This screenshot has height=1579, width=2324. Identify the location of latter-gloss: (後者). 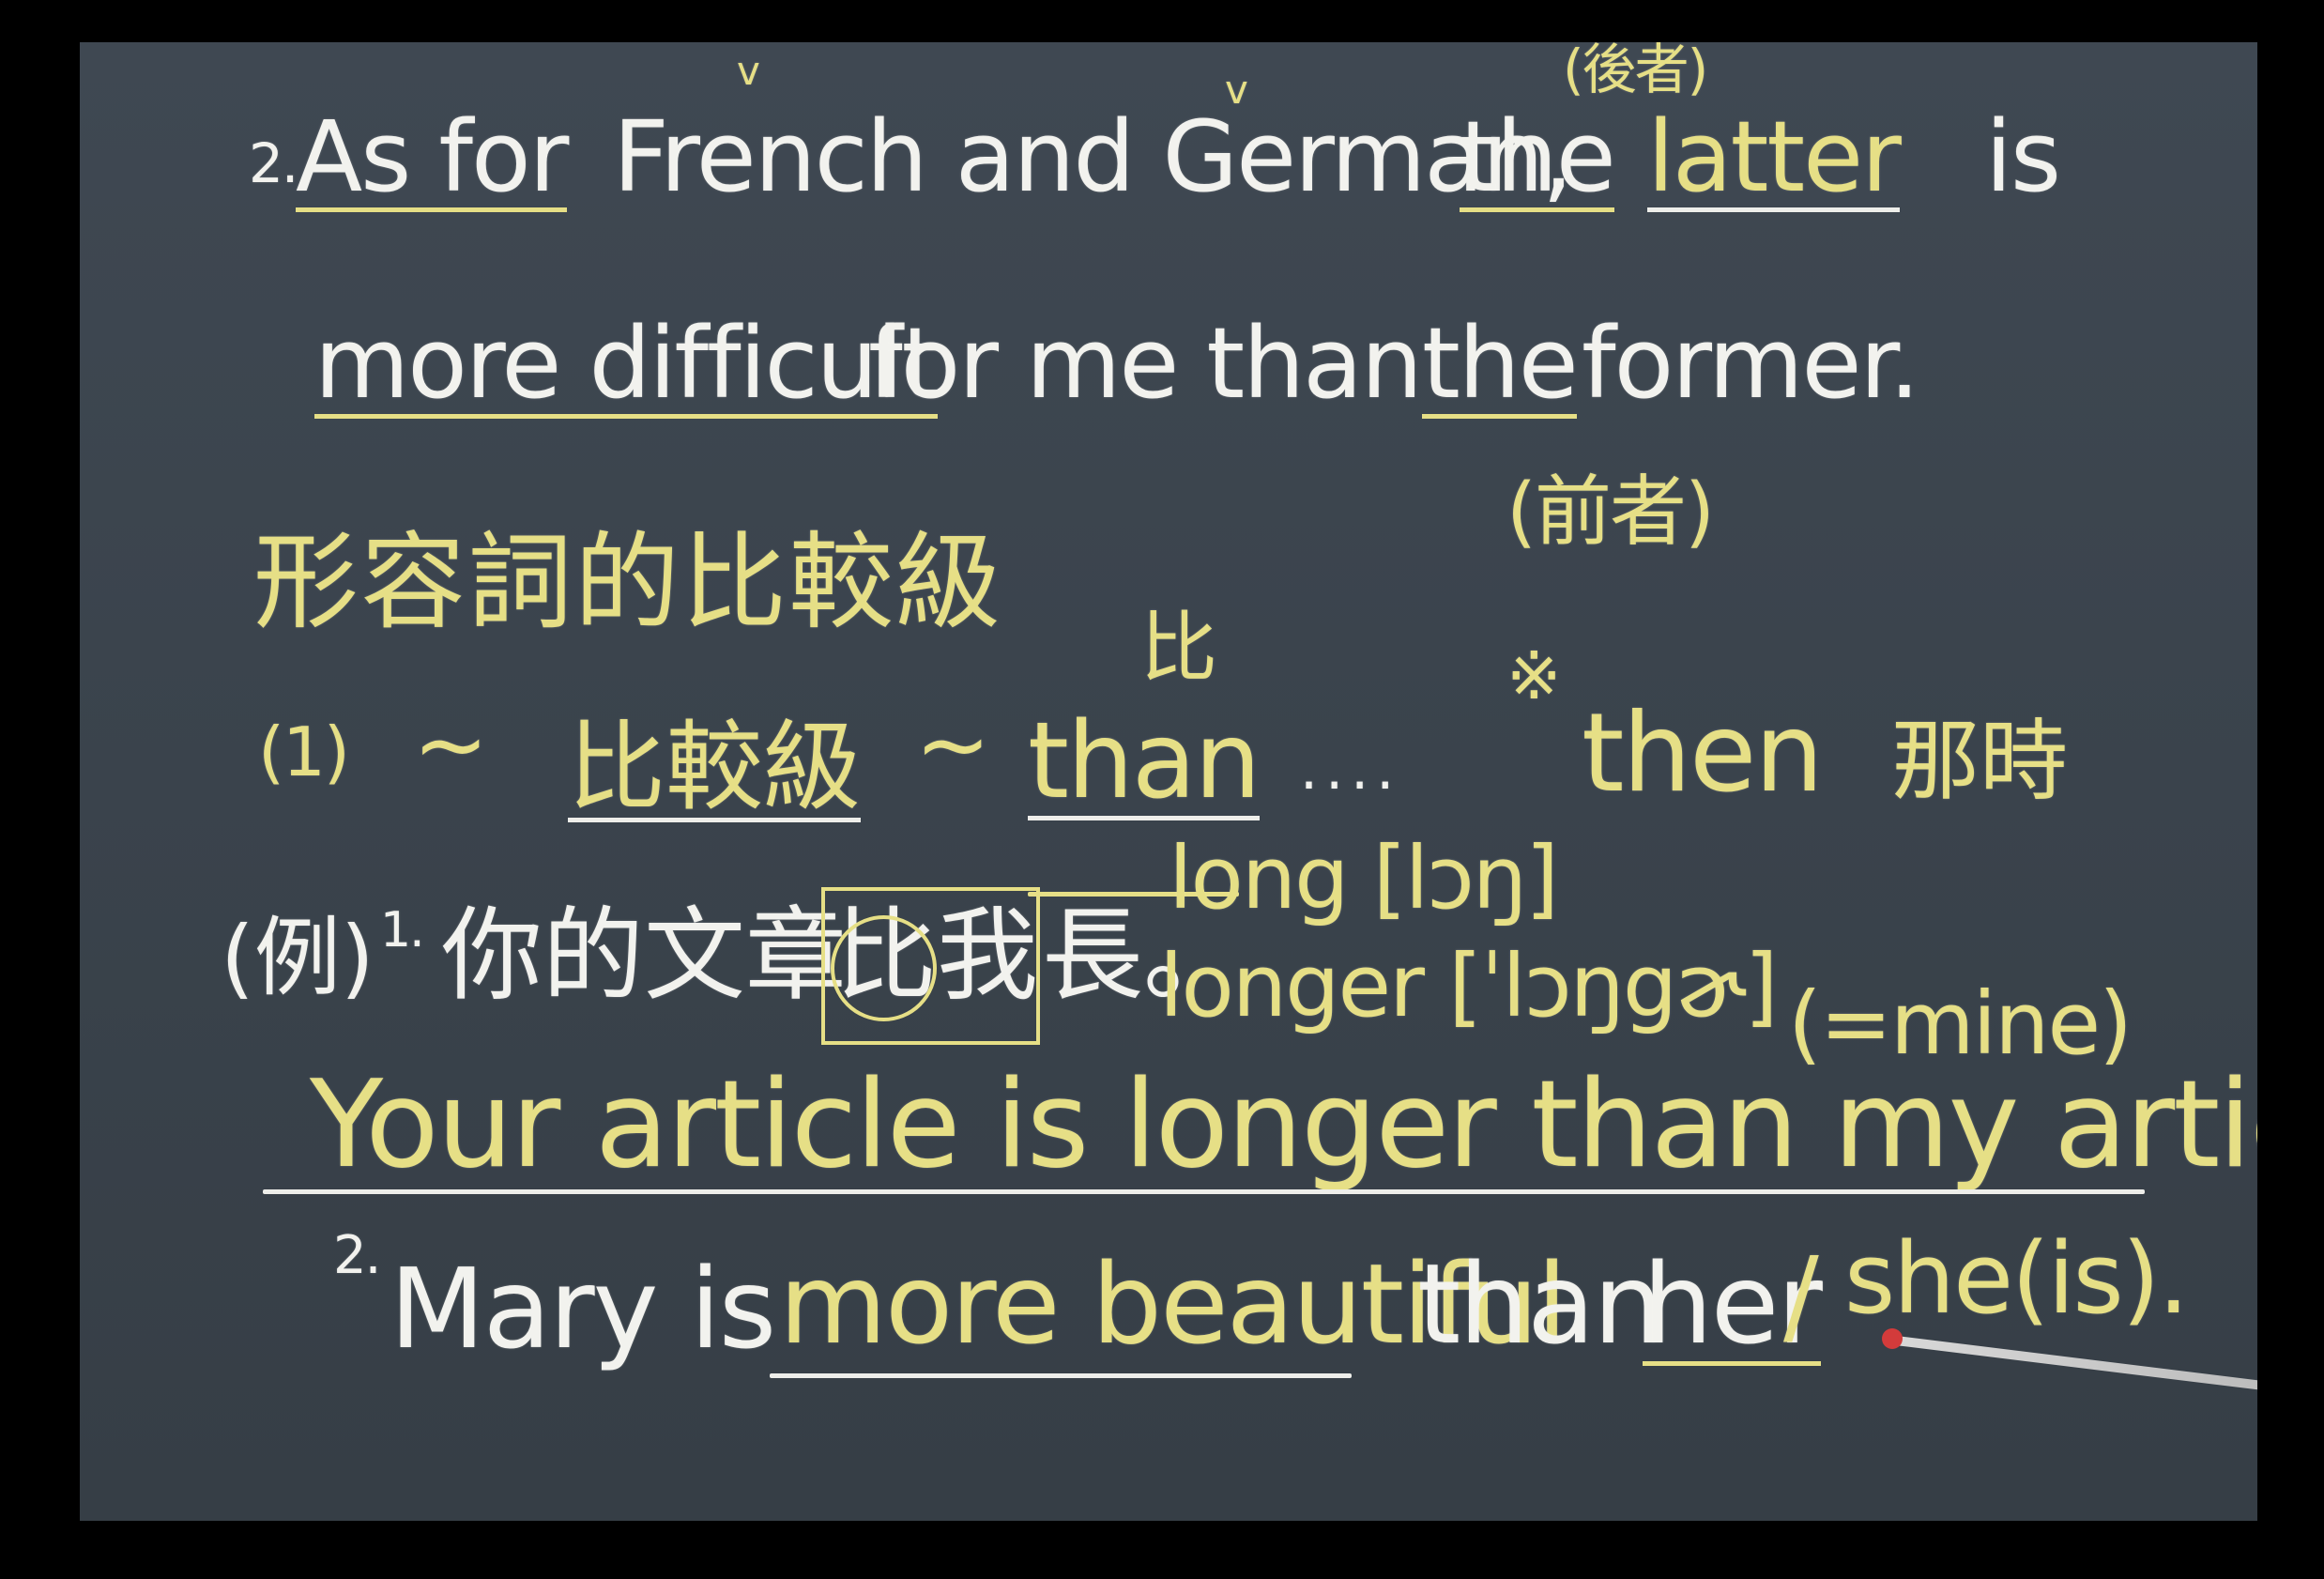
(1635, 71).